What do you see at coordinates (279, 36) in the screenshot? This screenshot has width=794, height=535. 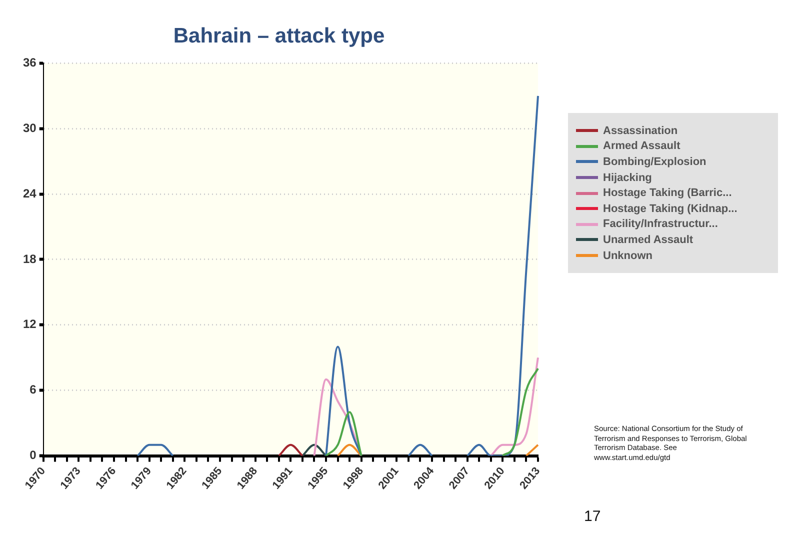 I see `chart-title: Bahrain – attack type` at bounding box center [279, 36].